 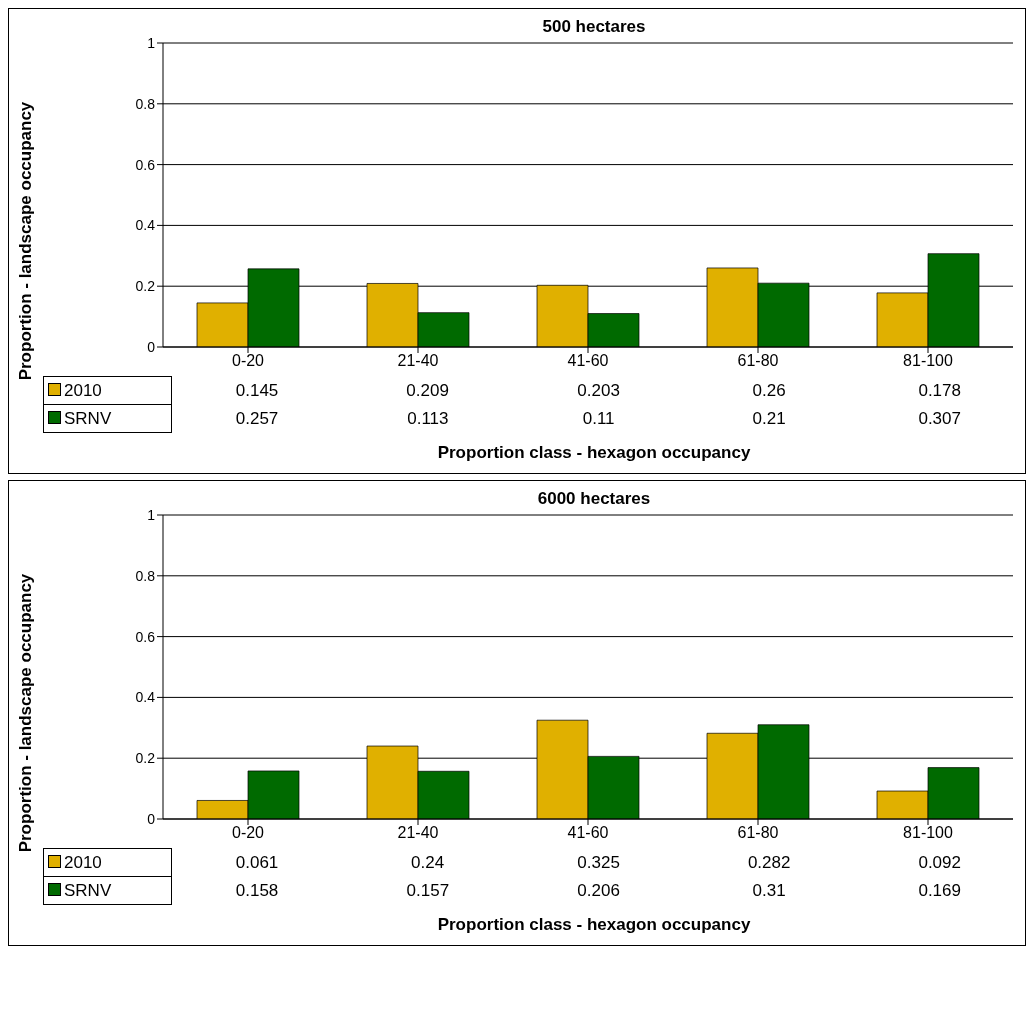 I want to click on data-label: 0.325, so click(x=598, y=862).